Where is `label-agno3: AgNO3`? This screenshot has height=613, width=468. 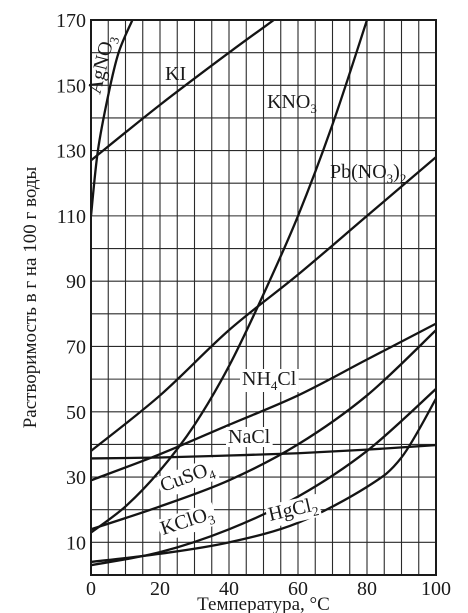
label-agno3: AgNO3 is located at coordinates (103, 65).